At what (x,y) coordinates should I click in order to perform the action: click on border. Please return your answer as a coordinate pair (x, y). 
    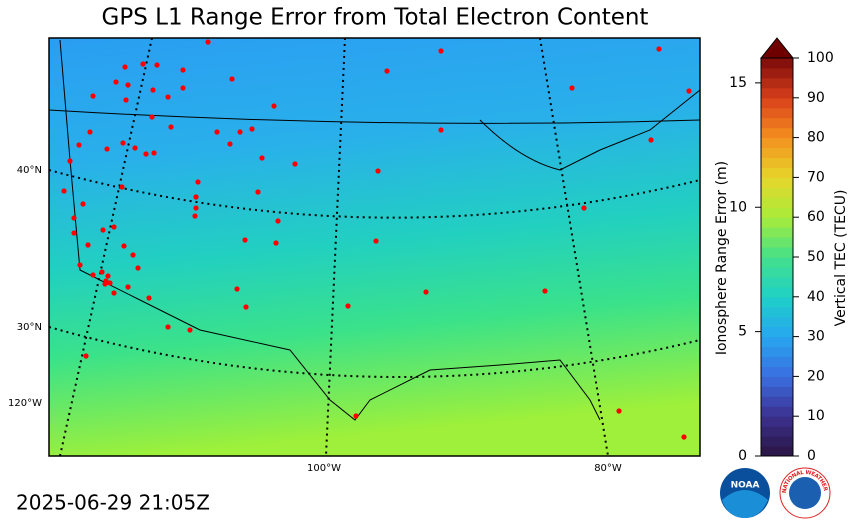
    Looking at the image, I should click on (374, 116).